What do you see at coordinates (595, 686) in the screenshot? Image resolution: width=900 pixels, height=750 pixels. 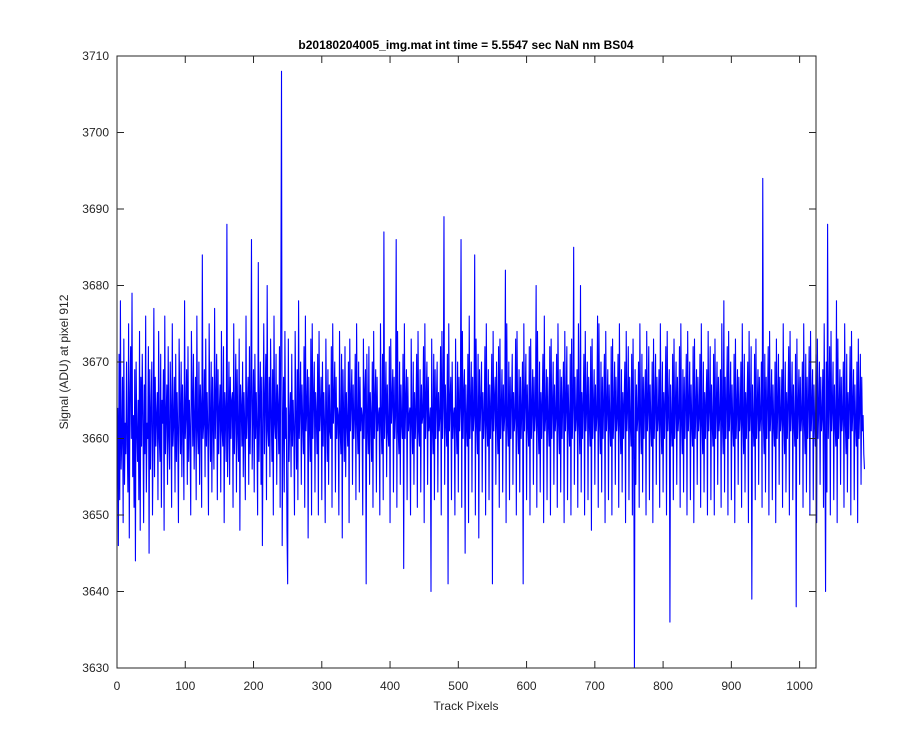 I see `x-tick-label: 700` at bounding box center [595, 686].